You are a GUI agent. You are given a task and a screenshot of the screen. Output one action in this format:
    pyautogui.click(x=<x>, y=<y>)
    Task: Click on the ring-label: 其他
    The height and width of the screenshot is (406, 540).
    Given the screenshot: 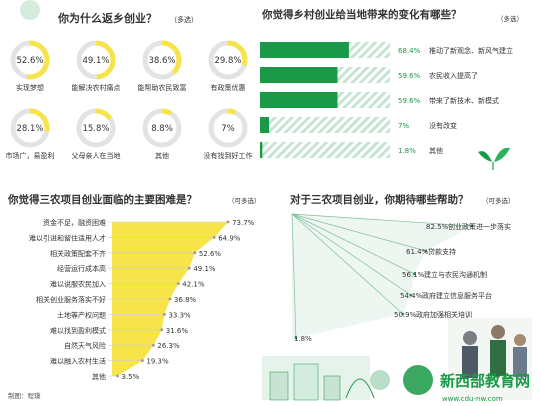 What is the action you would take?
    pyautogui.click(x=162, y=155)
    